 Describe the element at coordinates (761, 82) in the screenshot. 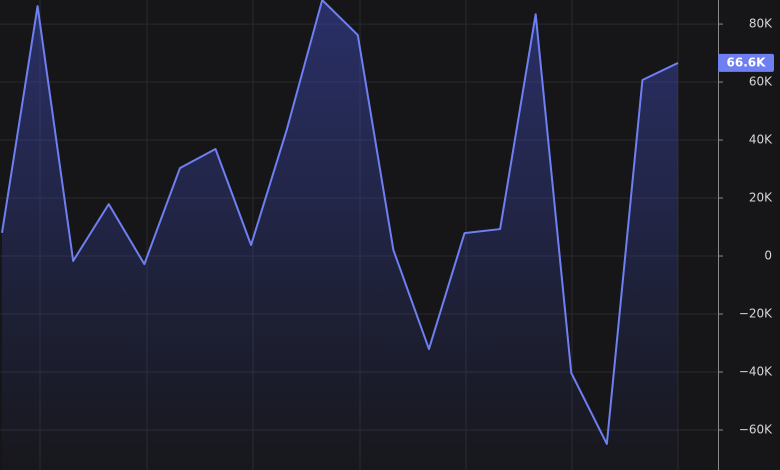

I see `y-tick-label: 60K` at that location.